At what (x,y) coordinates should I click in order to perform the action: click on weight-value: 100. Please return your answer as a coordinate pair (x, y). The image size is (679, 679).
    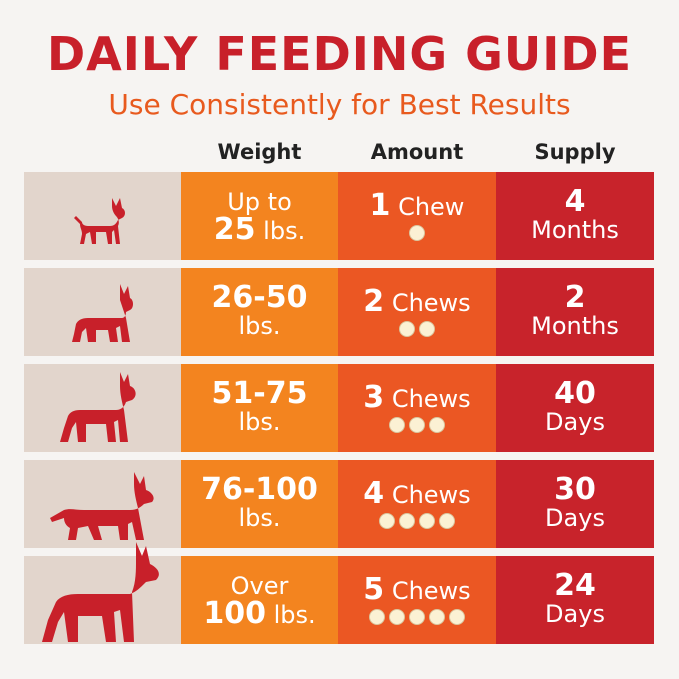
    Looking at the image, I should click on (234, 613).